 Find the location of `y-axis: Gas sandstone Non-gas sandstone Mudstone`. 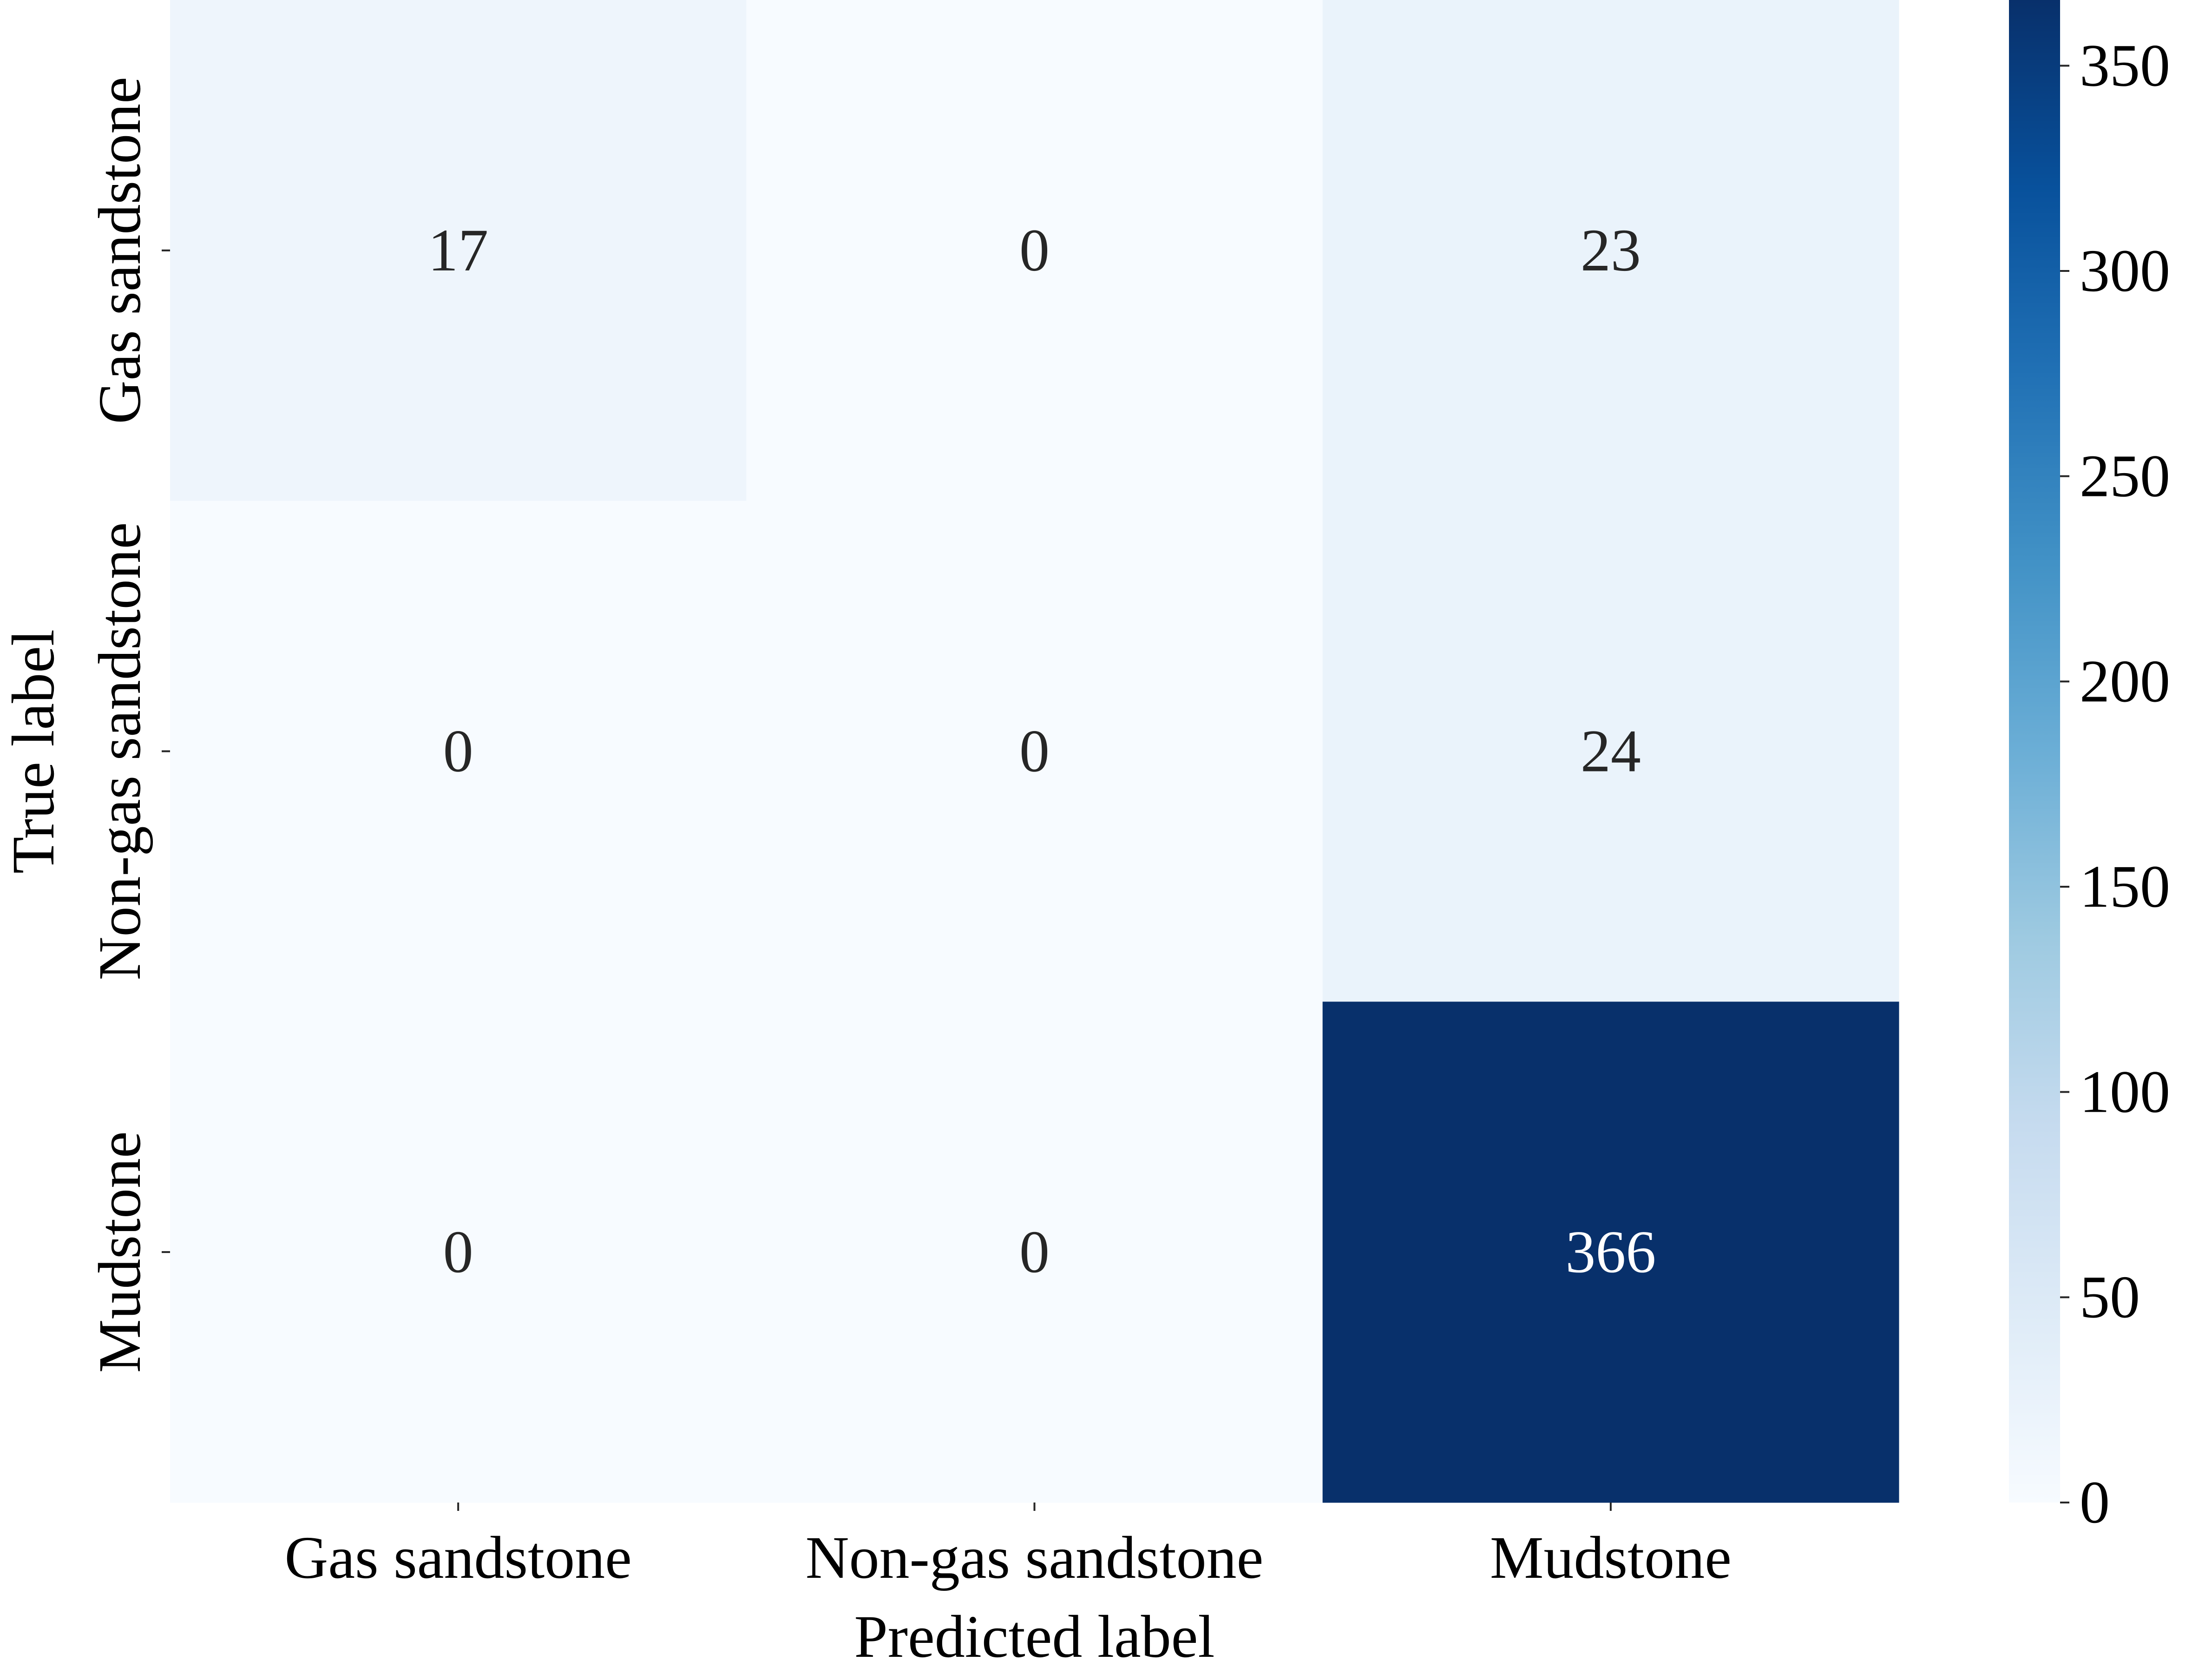

y-axis: Gas sandstone Non-gas sandstone Mudstone is located at coordinates (128, 725).